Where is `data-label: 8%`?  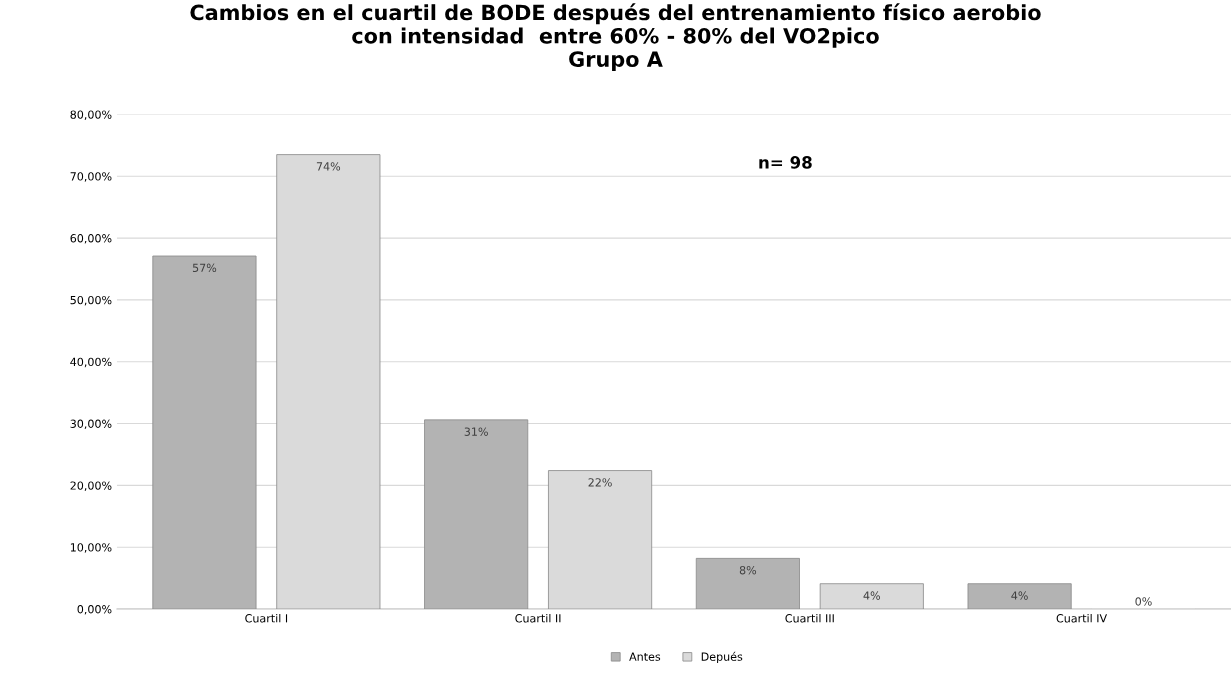
data-label: 8% is located at coordinates (748, 570).